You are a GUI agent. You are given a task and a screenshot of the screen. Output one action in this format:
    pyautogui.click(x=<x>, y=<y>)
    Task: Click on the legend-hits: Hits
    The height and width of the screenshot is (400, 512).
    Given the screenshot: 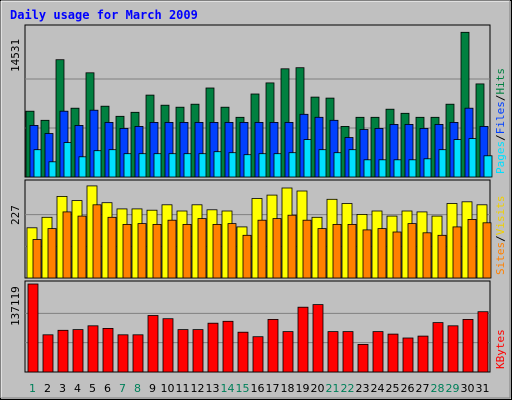 What is the action you would take?
    pyautogui.click(x=500, y=81)
    